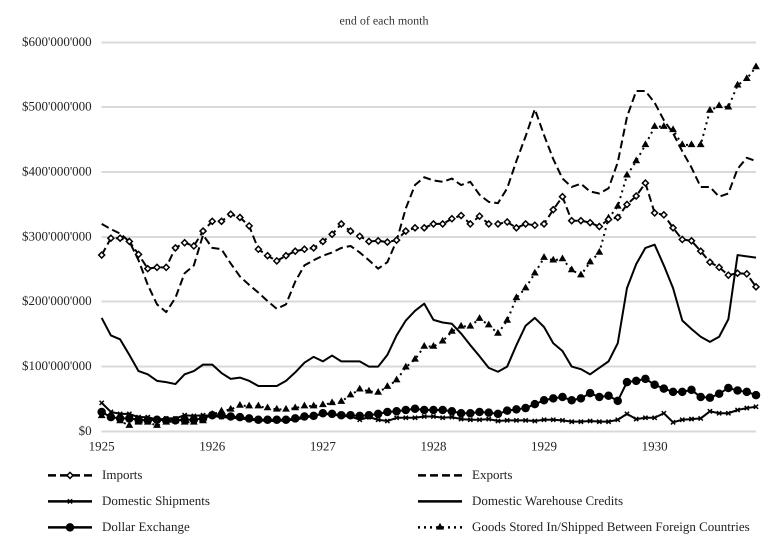  I want to click on x-tick-label: 1925, so click(101, 446).